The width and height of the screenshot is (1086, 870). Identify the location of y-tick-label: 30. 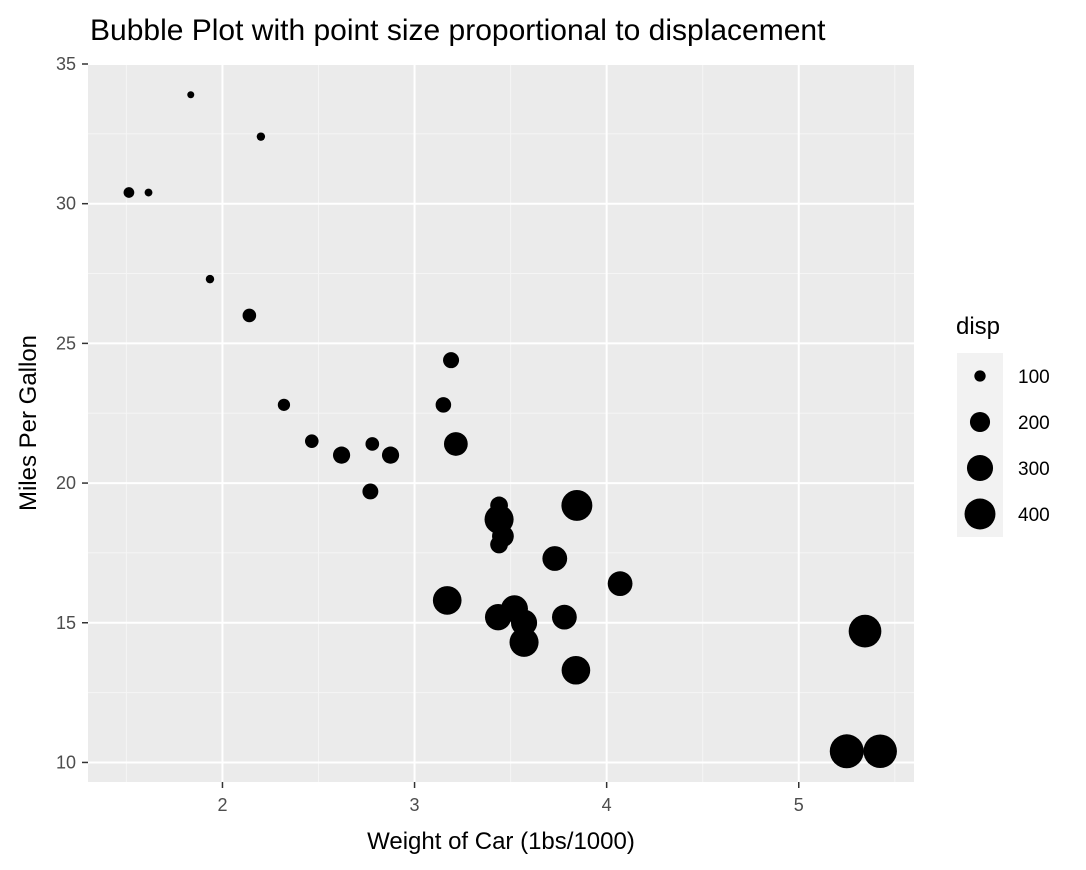
(66, 204).